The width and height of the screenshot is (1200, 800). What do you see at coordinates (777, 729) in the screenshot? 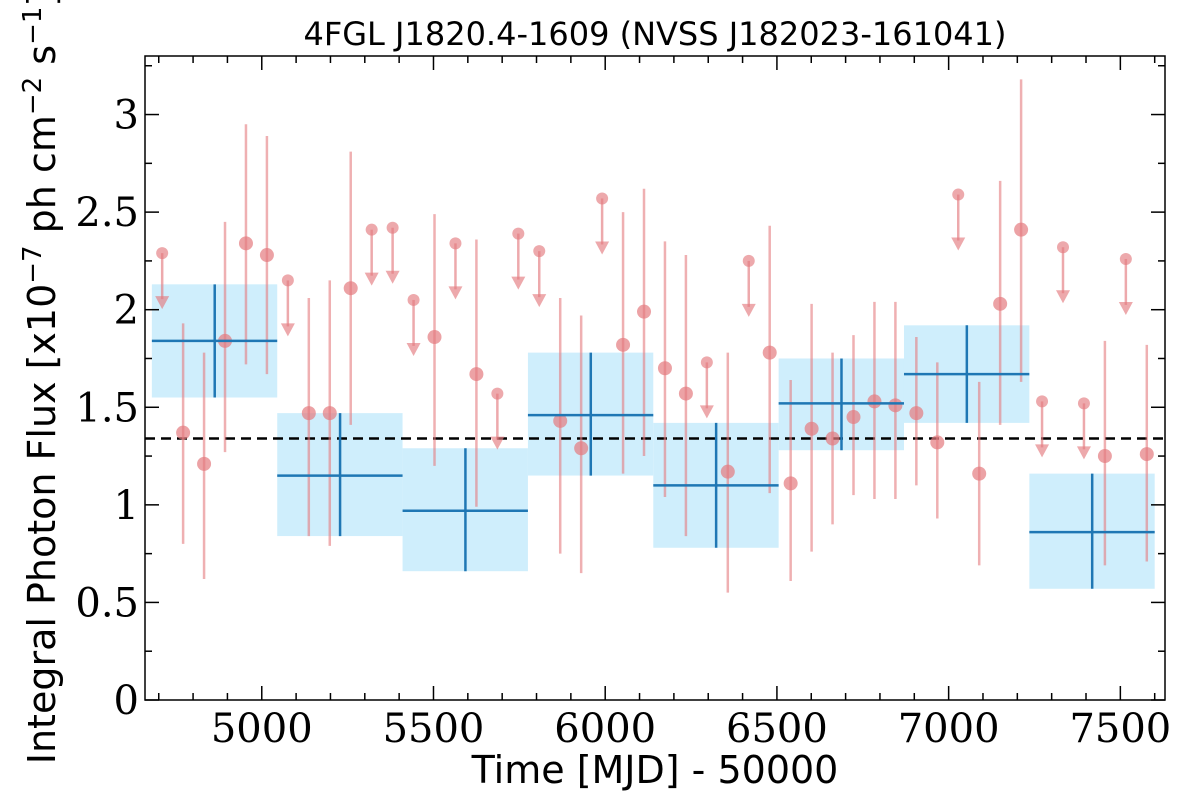
I see `x-tick-label: 6500` at bounding box center [777, 729].